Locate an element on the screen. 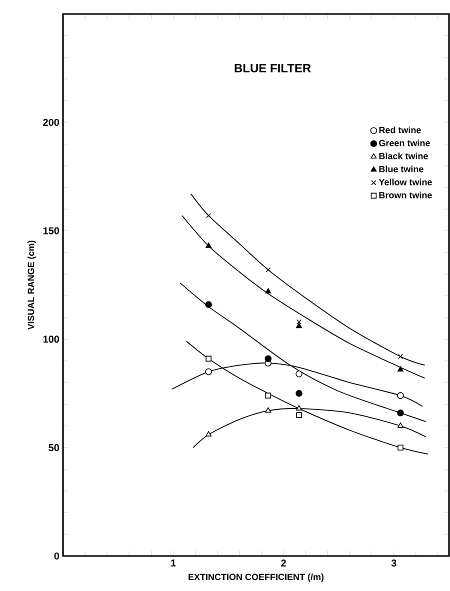 This screenshot has height=591, width=450. legend-label: Blue twine is located at coordinates (401, 169).